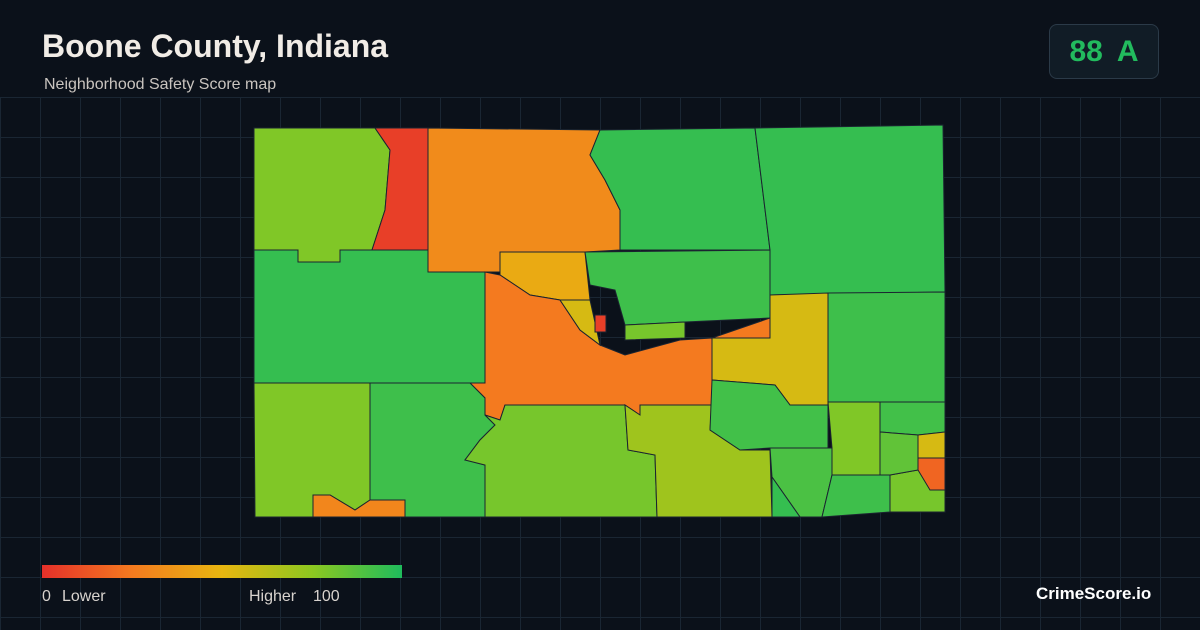 This screenshot has width=1200, height=630. I want to click on legend-bar, so click(222, 571).